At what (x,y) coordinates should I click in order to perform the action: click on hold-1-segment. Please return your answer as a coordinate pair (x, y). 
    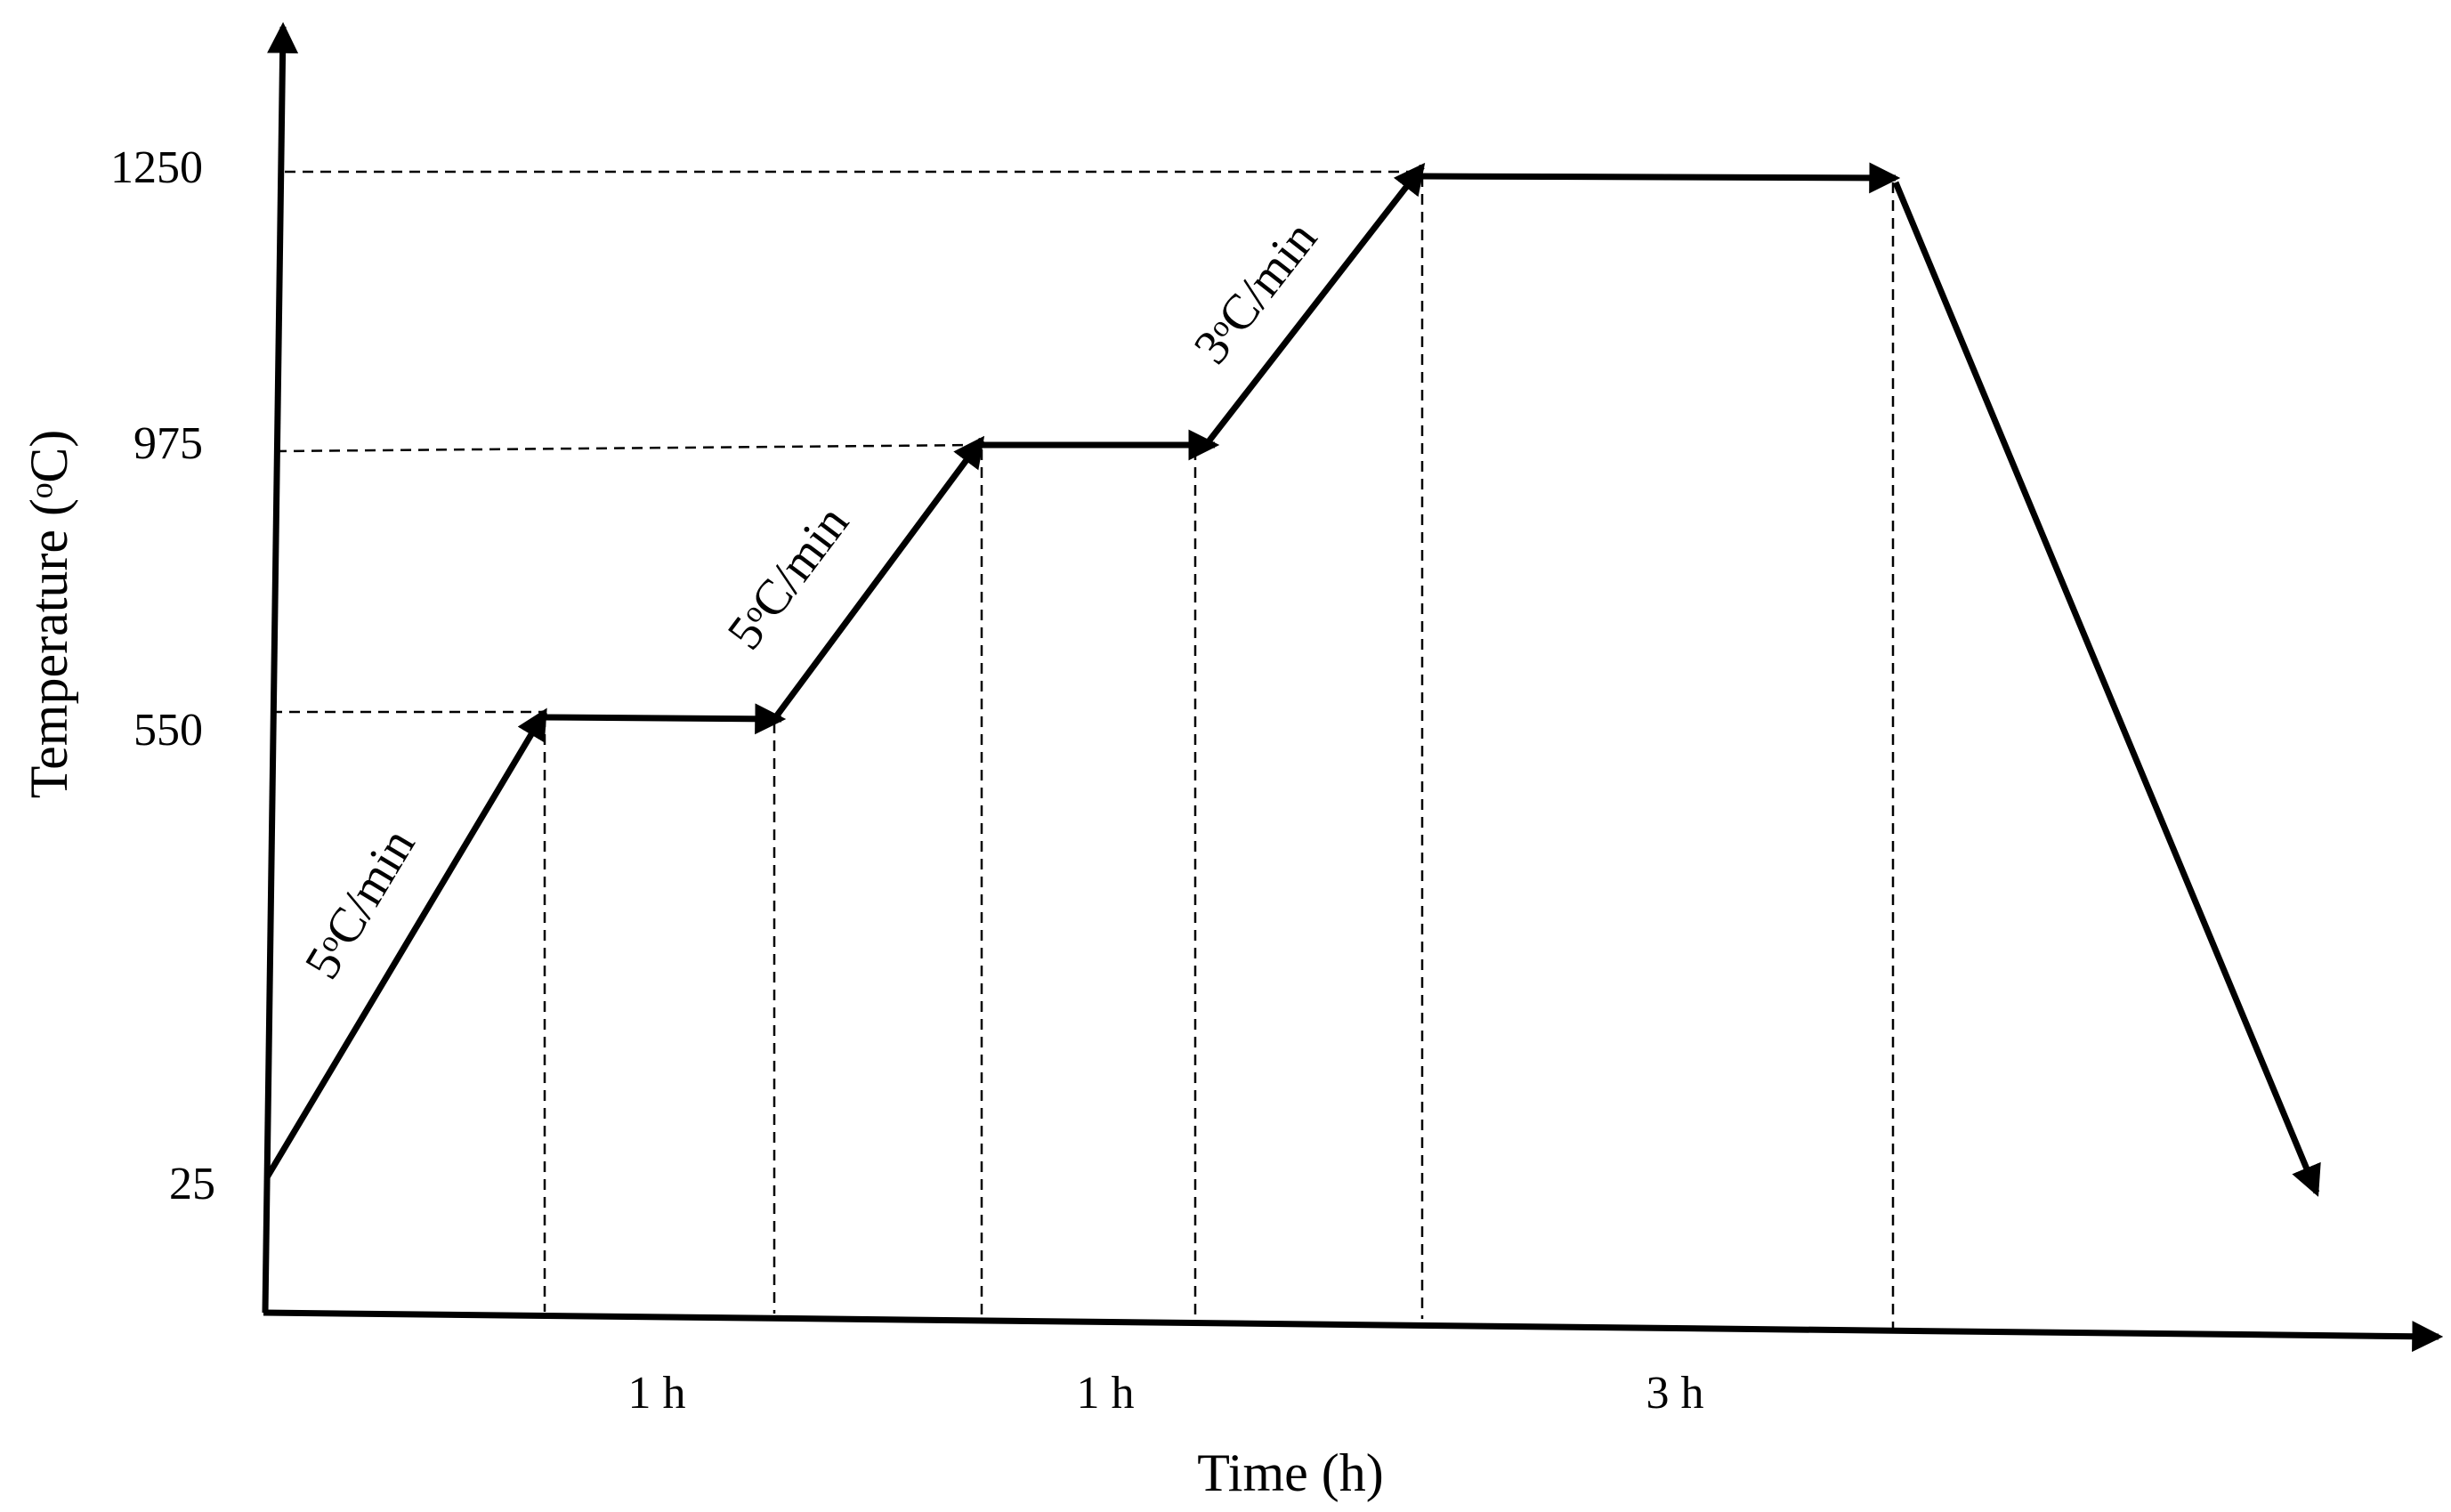
    Looking at the image, I should click on (665, 719).